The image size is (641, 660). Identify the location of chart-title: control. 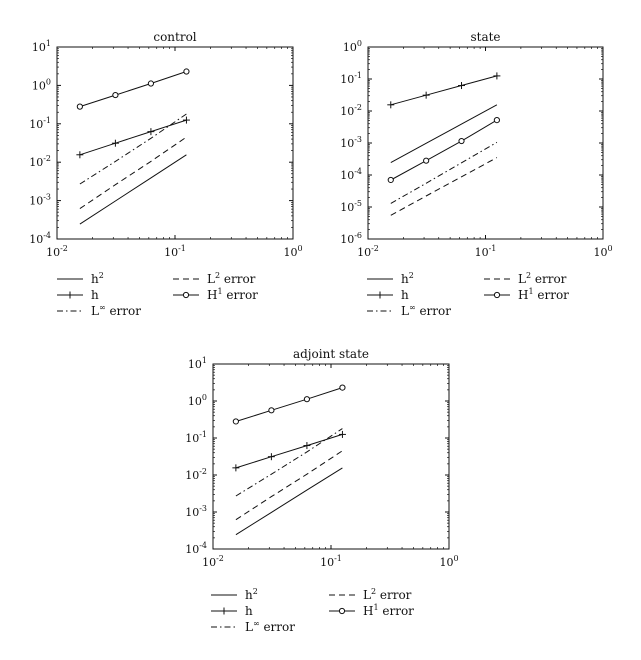
(174, 37).